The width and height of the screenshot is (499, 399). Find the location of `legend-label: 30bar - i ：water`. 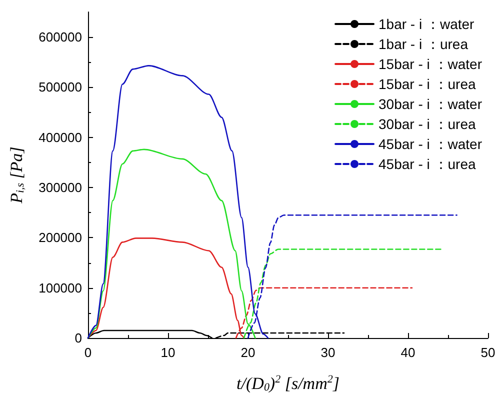

legend-label: 30bar - i ：water is located at coordinates (430, 104).